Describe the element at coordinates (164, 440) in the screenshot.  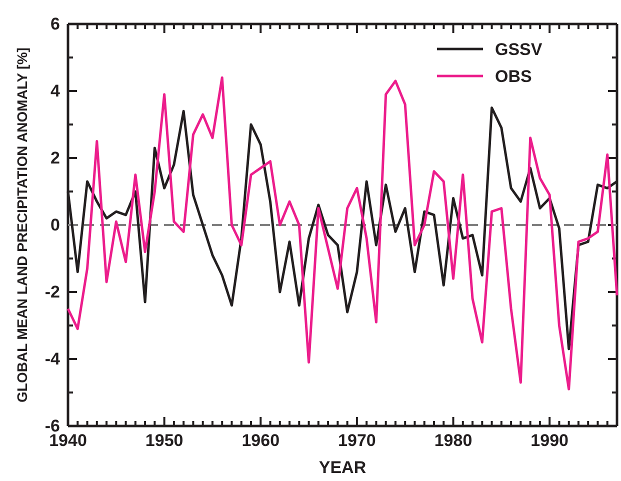
I see `x-tick-label: 1950` at that location.